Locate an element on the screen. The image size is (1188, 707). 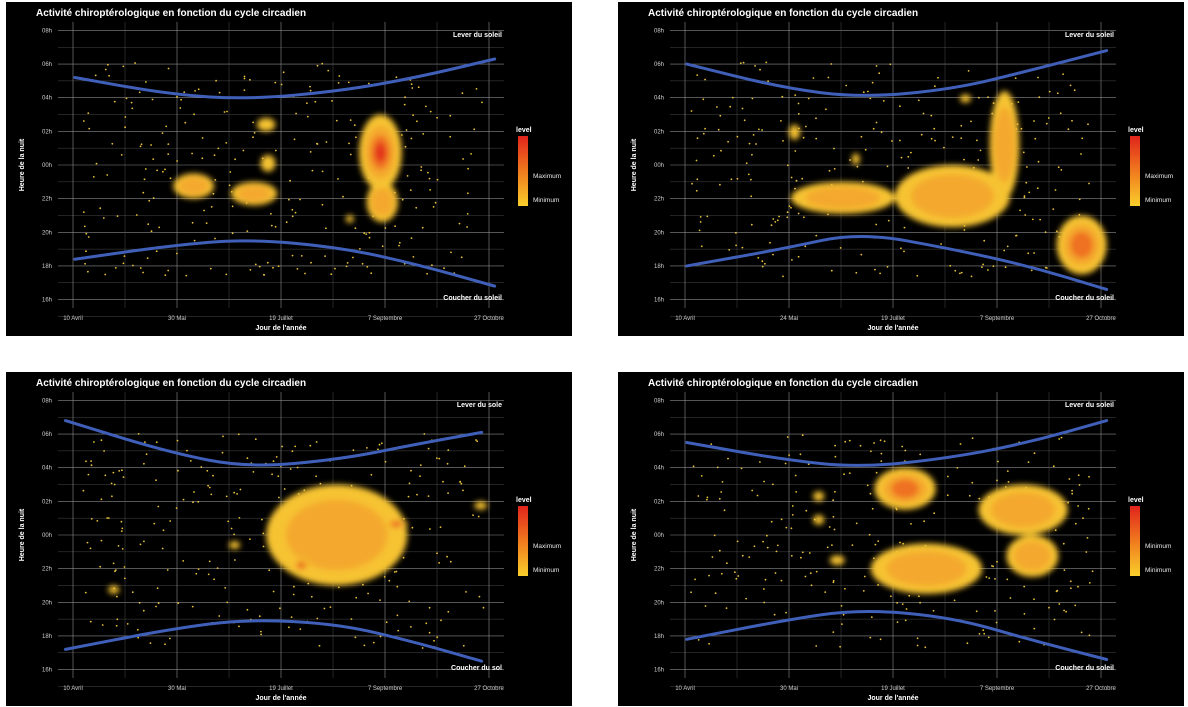
sunset-curve is located at coordinates (285, 263).